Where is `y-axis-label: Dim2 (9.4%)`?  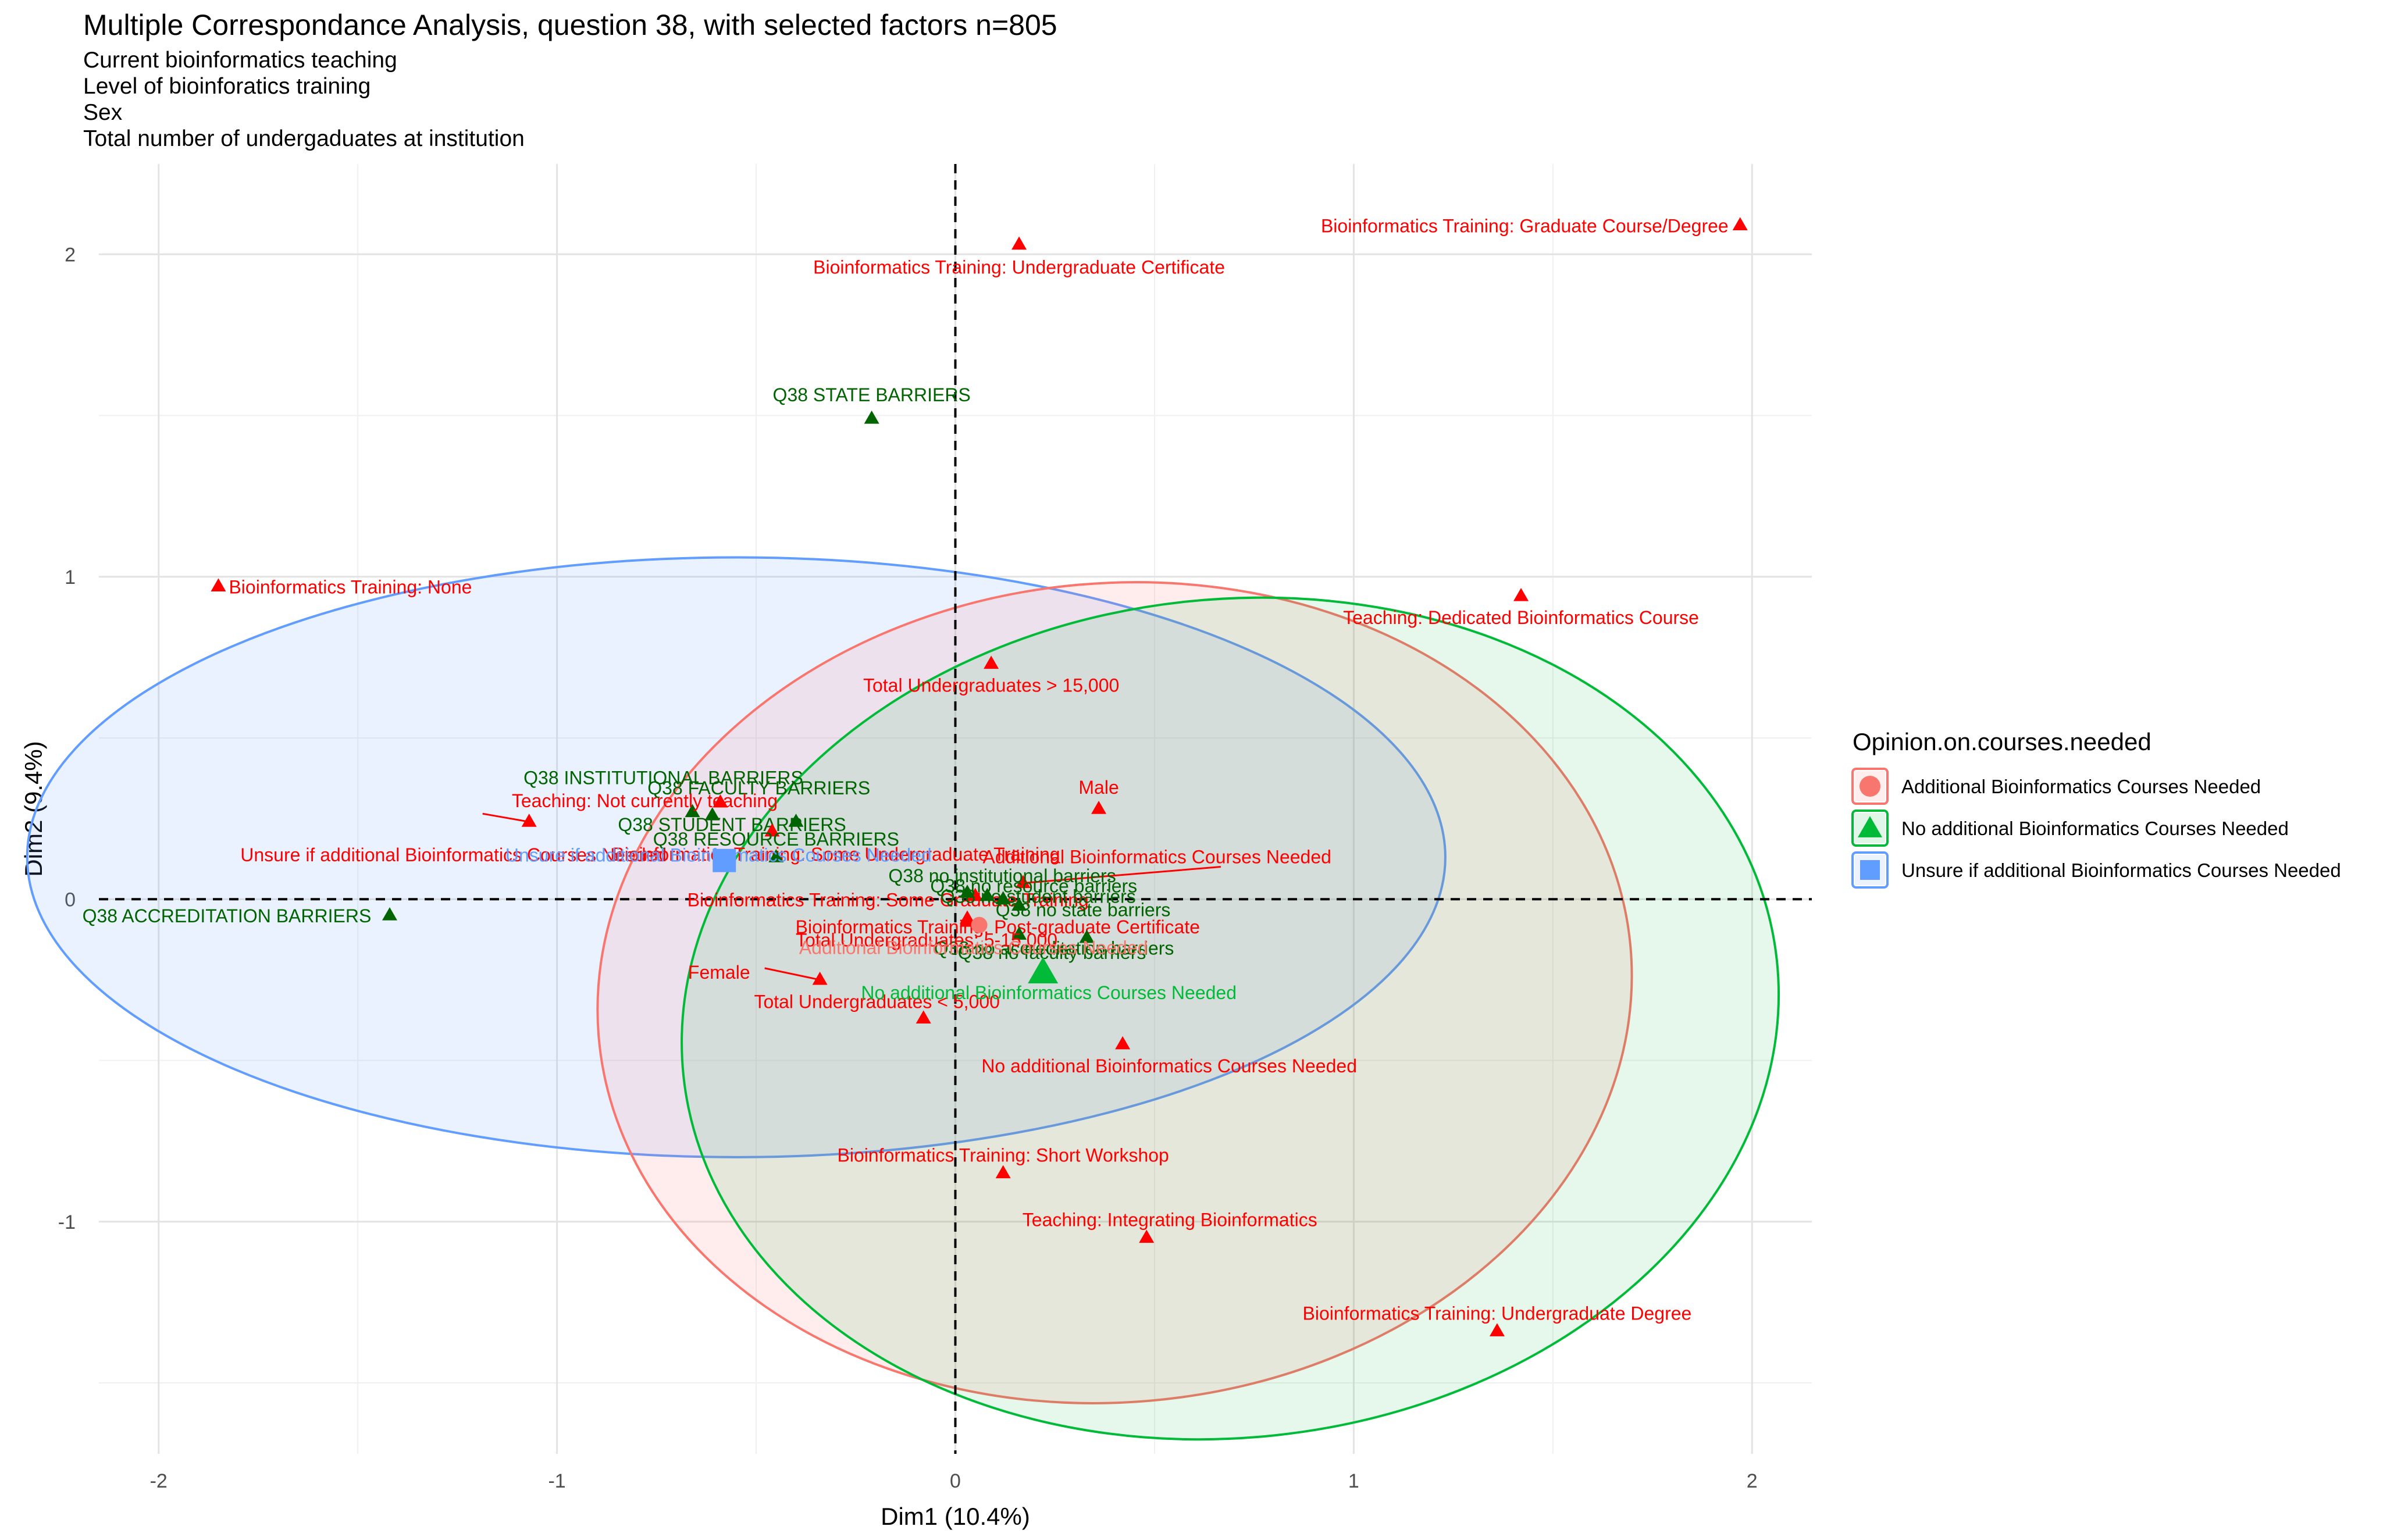 y-axis-label: Dim2 (9.4%) is located at coordinates (33, 808).